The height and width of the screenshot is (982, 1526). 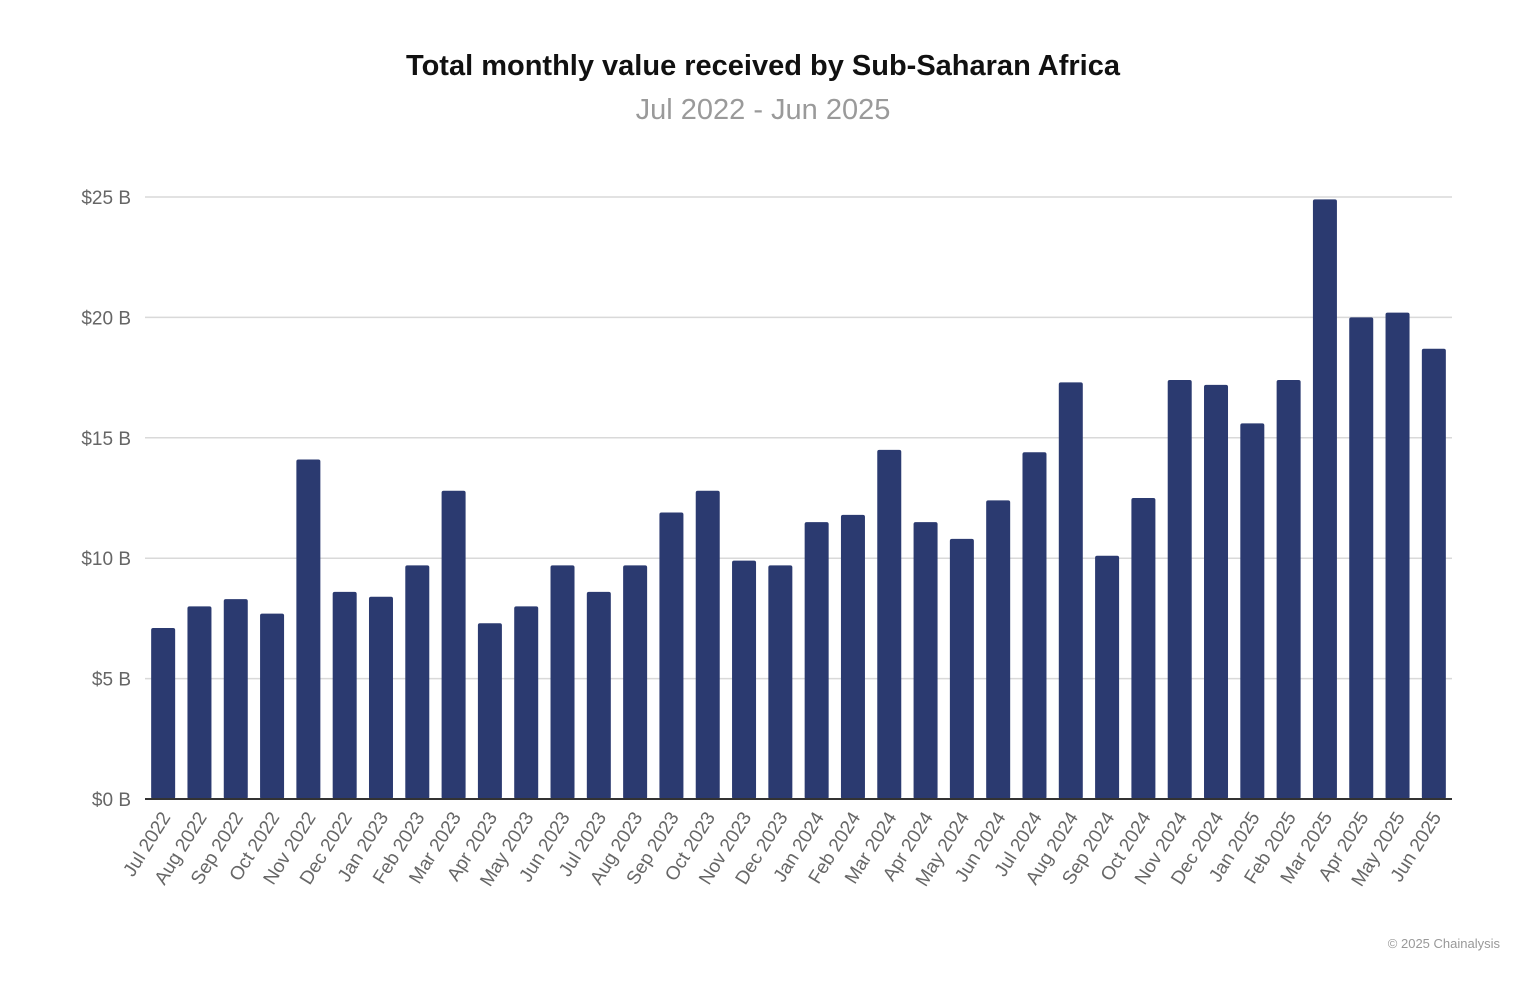 I want to click on y-tick-label: $15 B, so click(x=106, y=439).